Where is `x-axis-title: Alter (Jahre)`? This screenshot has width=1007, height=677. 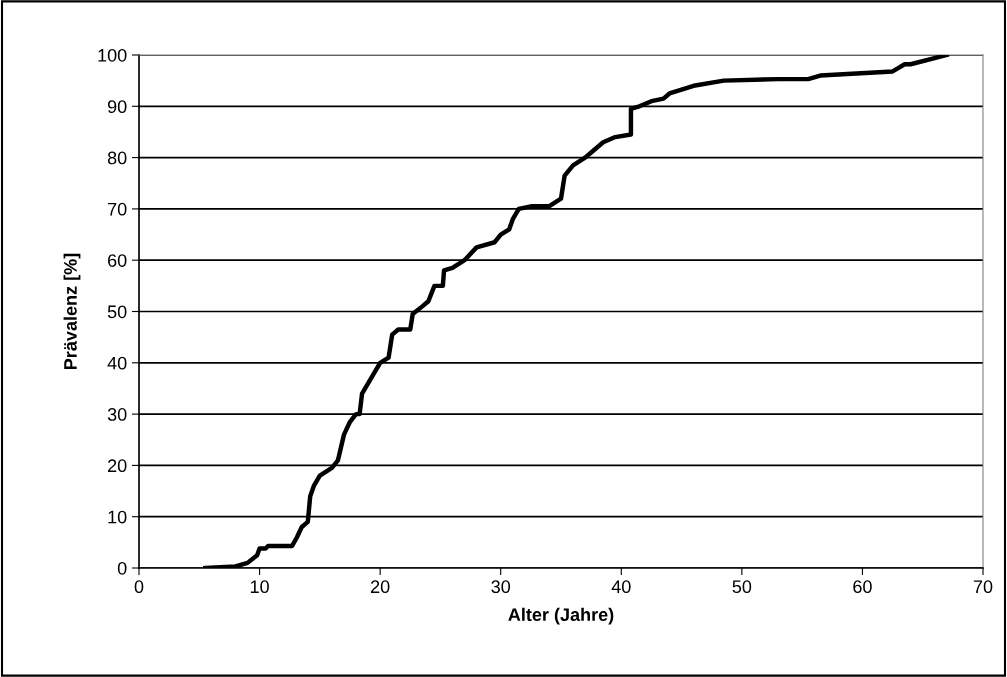 x-axis-title: Alter (Jahre) is located at coordinates (561, 616).